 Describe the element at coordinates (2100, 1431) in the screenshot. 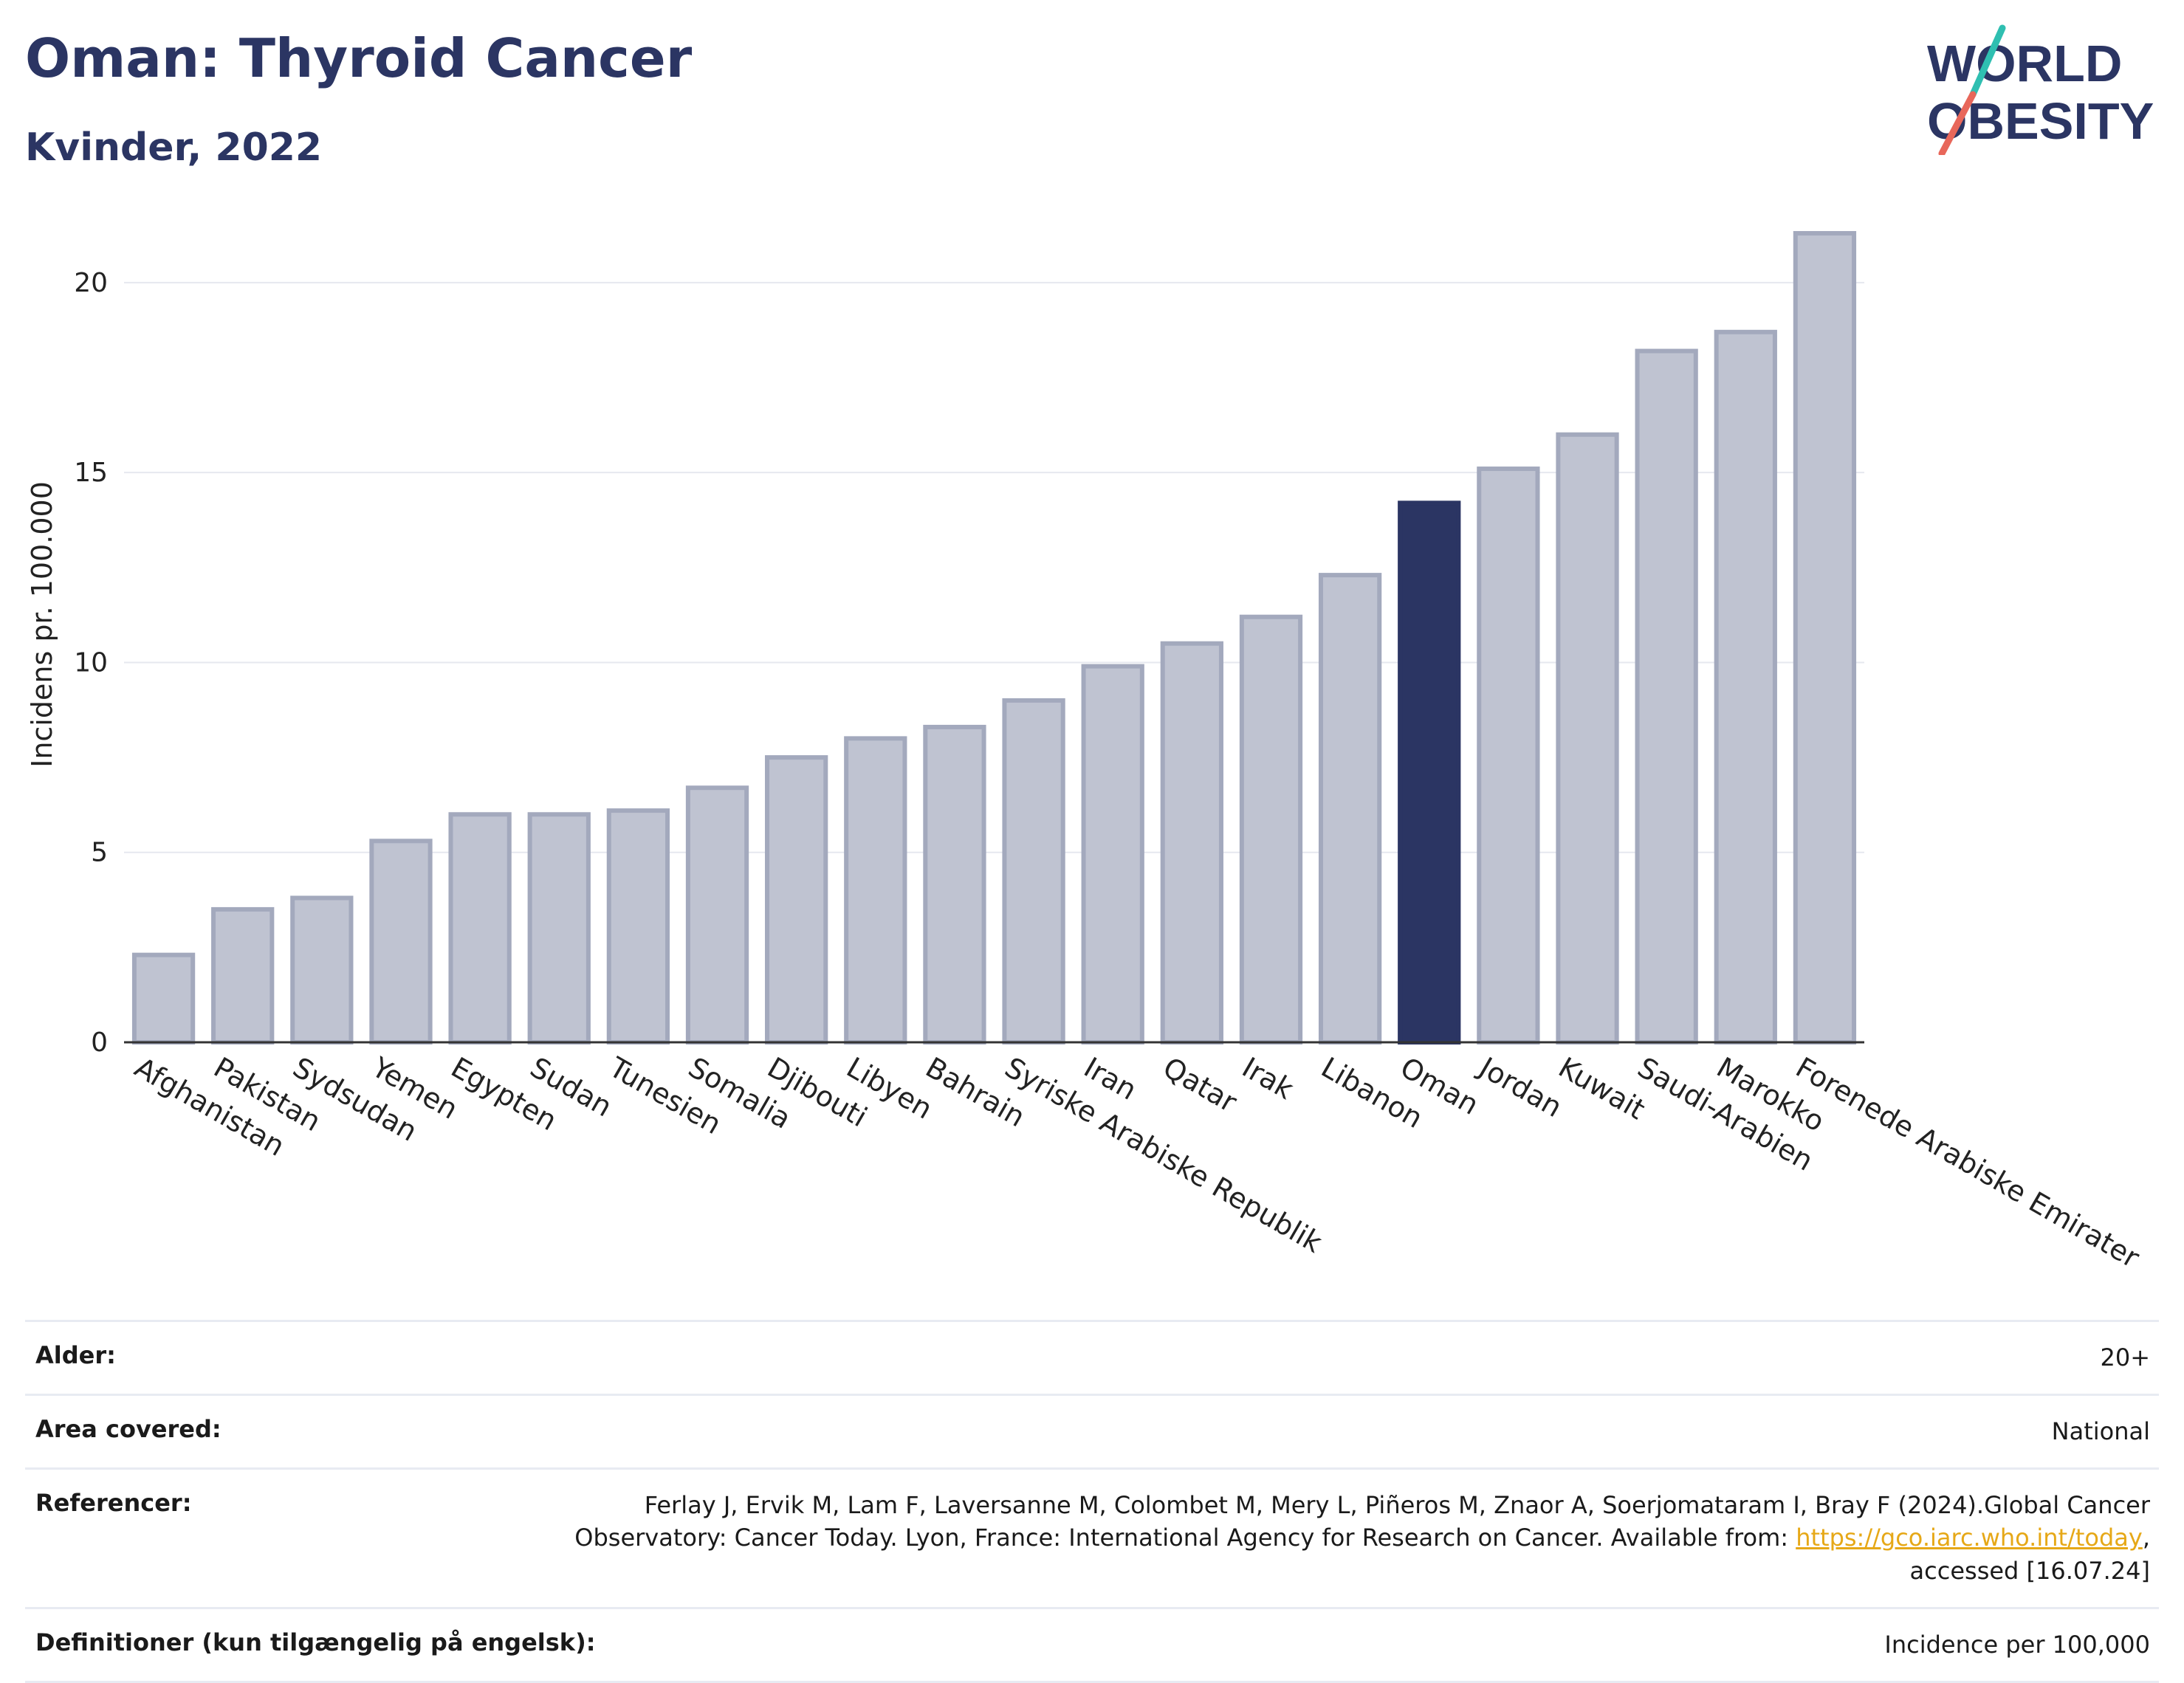

I see `area-value: National` at that location.